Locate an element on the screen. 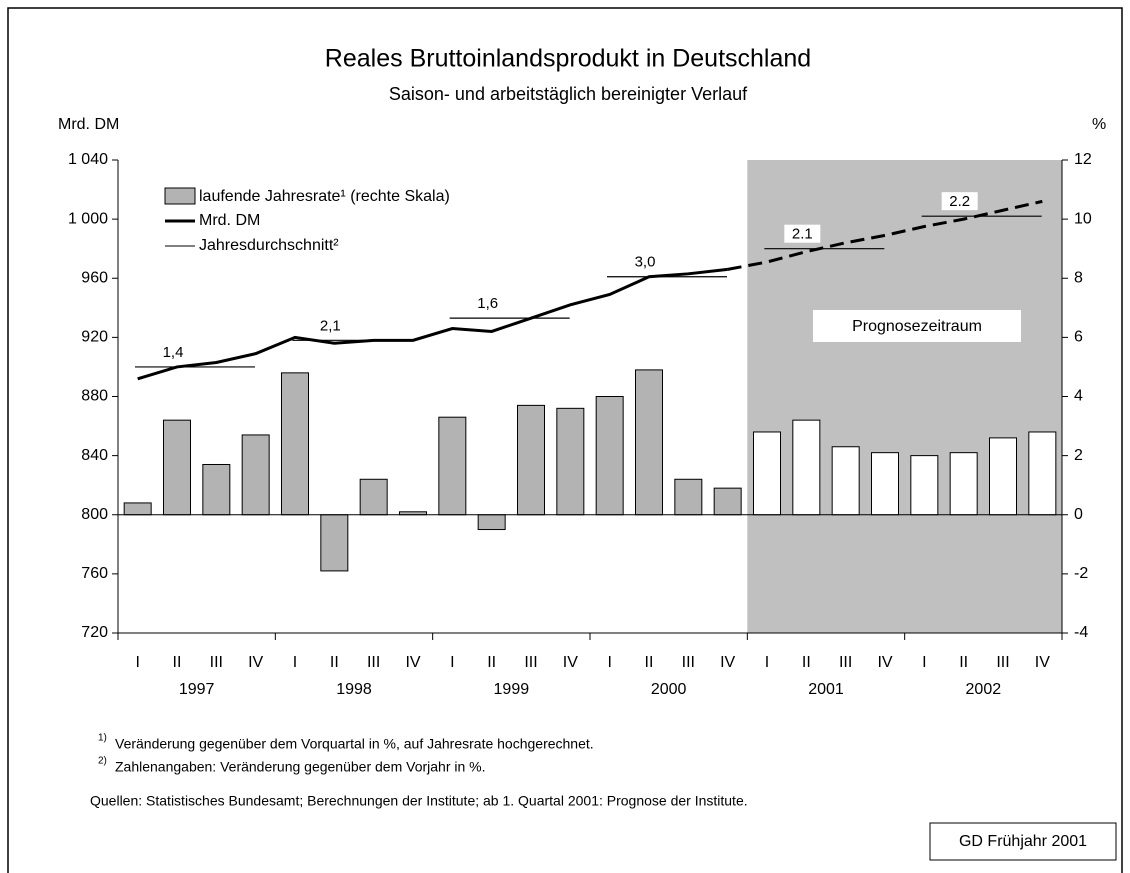  y2-tick-label: 2 is located at coordinates (1078, 455).